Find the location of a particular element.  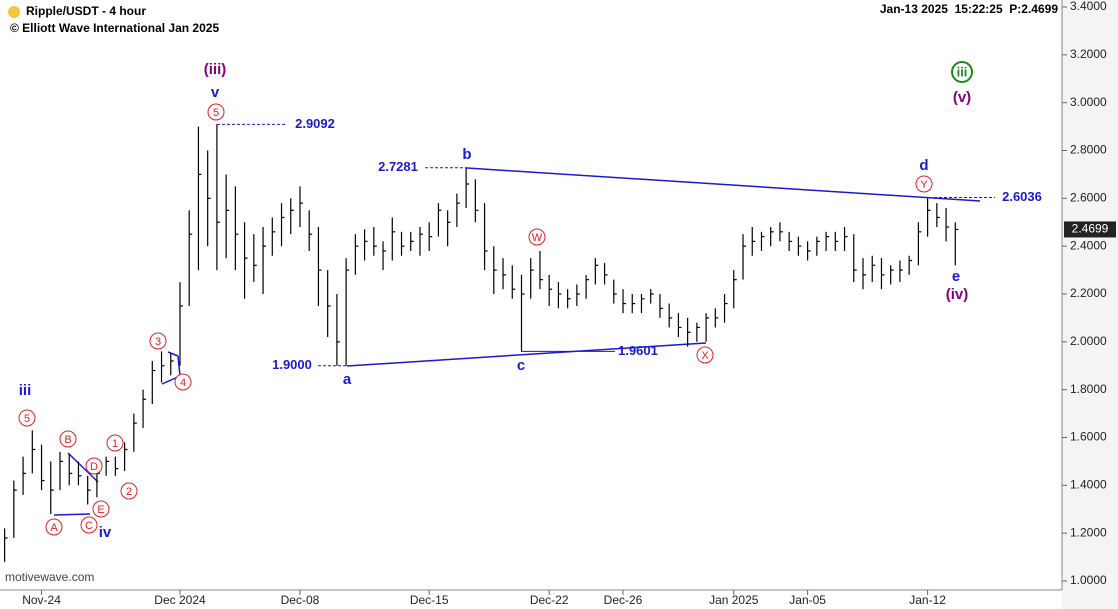

wave-label: A is located at coordinates (54, 528).